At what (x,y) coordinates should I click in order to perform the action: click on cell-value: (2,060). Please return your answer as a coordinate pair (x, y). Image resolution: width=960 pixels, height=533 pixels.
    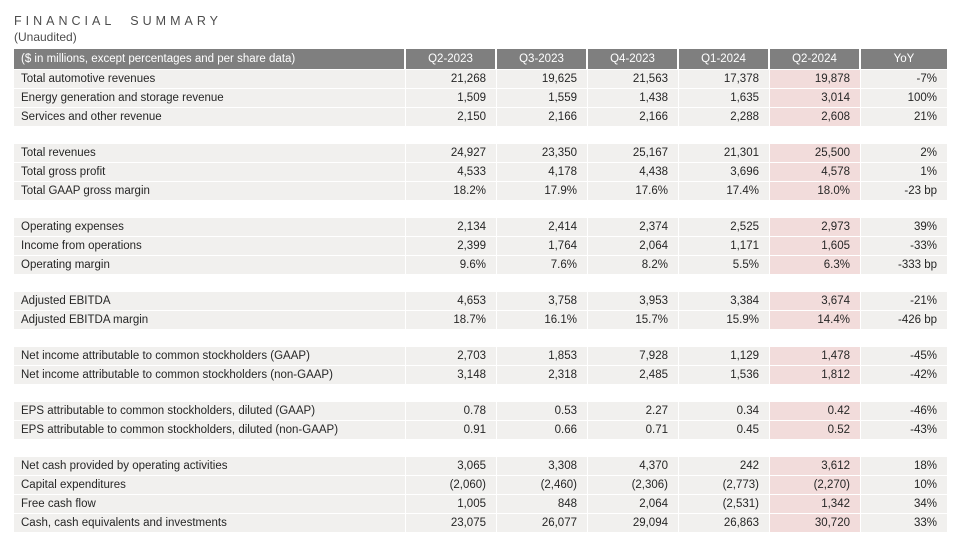
    Looking at the image, I should click on (451, 485).